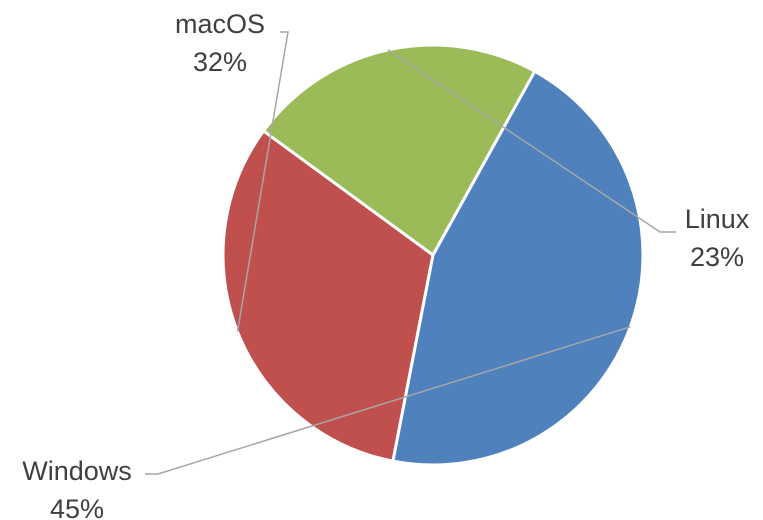 The image size is (763, 520). I want to click on slice-label-percent: 45%, so click(77, 507).